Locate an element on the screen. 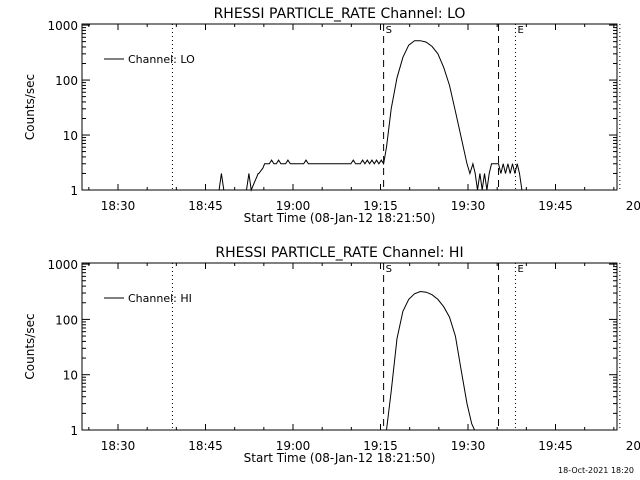 This screenshot has width=640, height=480. chart-title: RHESSI PARTICLE_RATE Channel: HI is located at coordinates (339, 253).